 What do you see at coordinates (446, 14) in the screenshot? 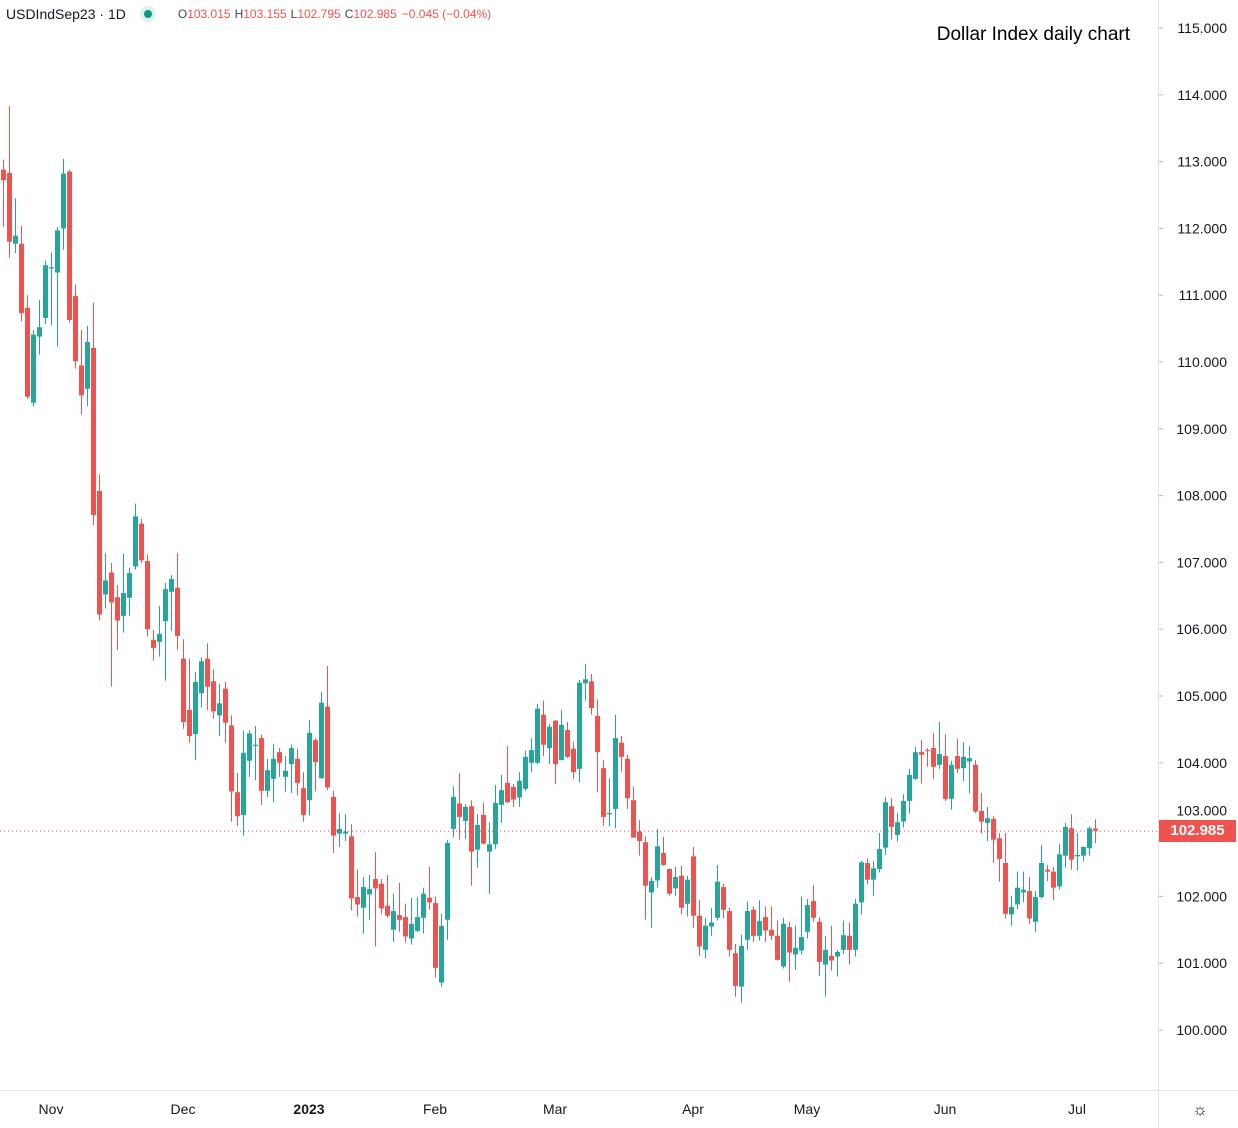
I see `change-value: −0.045 (−0.04%)` at bounding box center [446, 14].